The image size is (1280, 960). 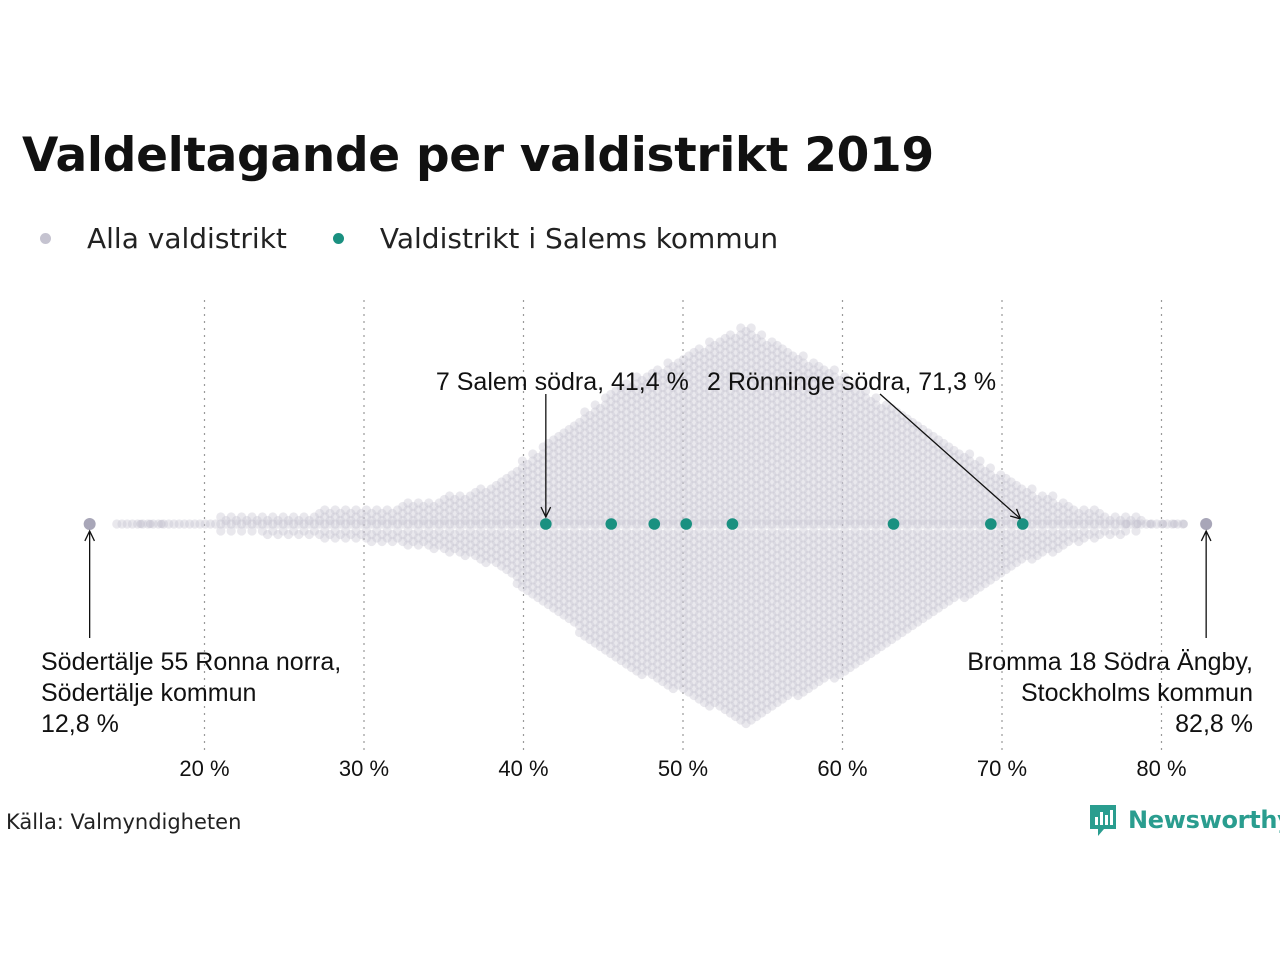 I want to click on label-salem-sodra: 7 Salem södra, 41,4 %, so click(x=562, y=382).